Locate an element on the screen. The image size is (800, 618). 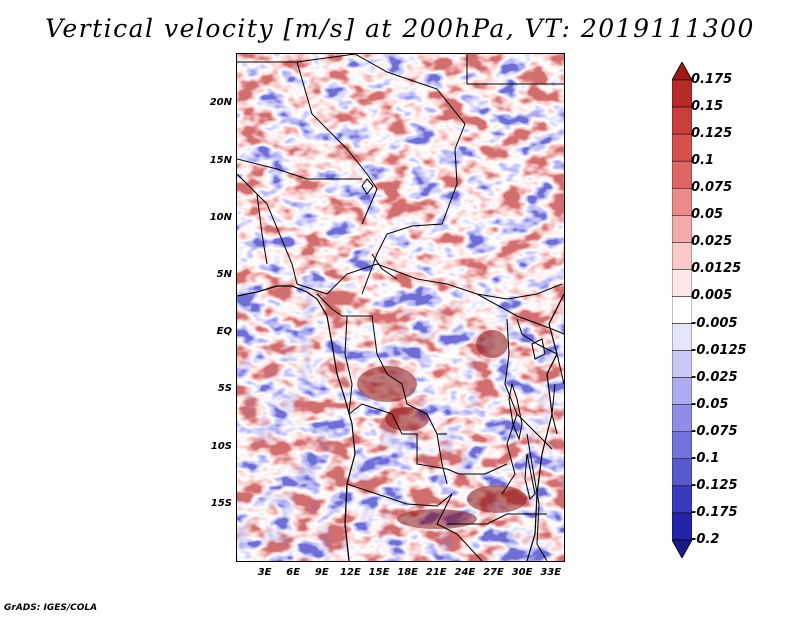
lon-tick-label: 21E is located at coordinates (436, 572).